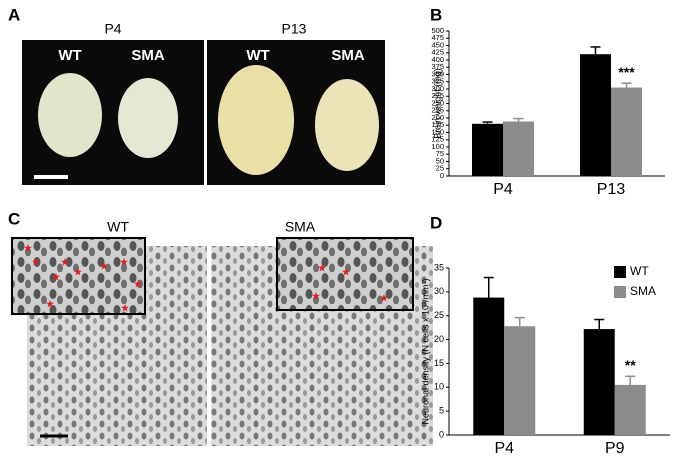  What do you see at coordinates (440, 160) in the screenshot?
I see `y-tick-label: 50` at bounding box center [440, 160].